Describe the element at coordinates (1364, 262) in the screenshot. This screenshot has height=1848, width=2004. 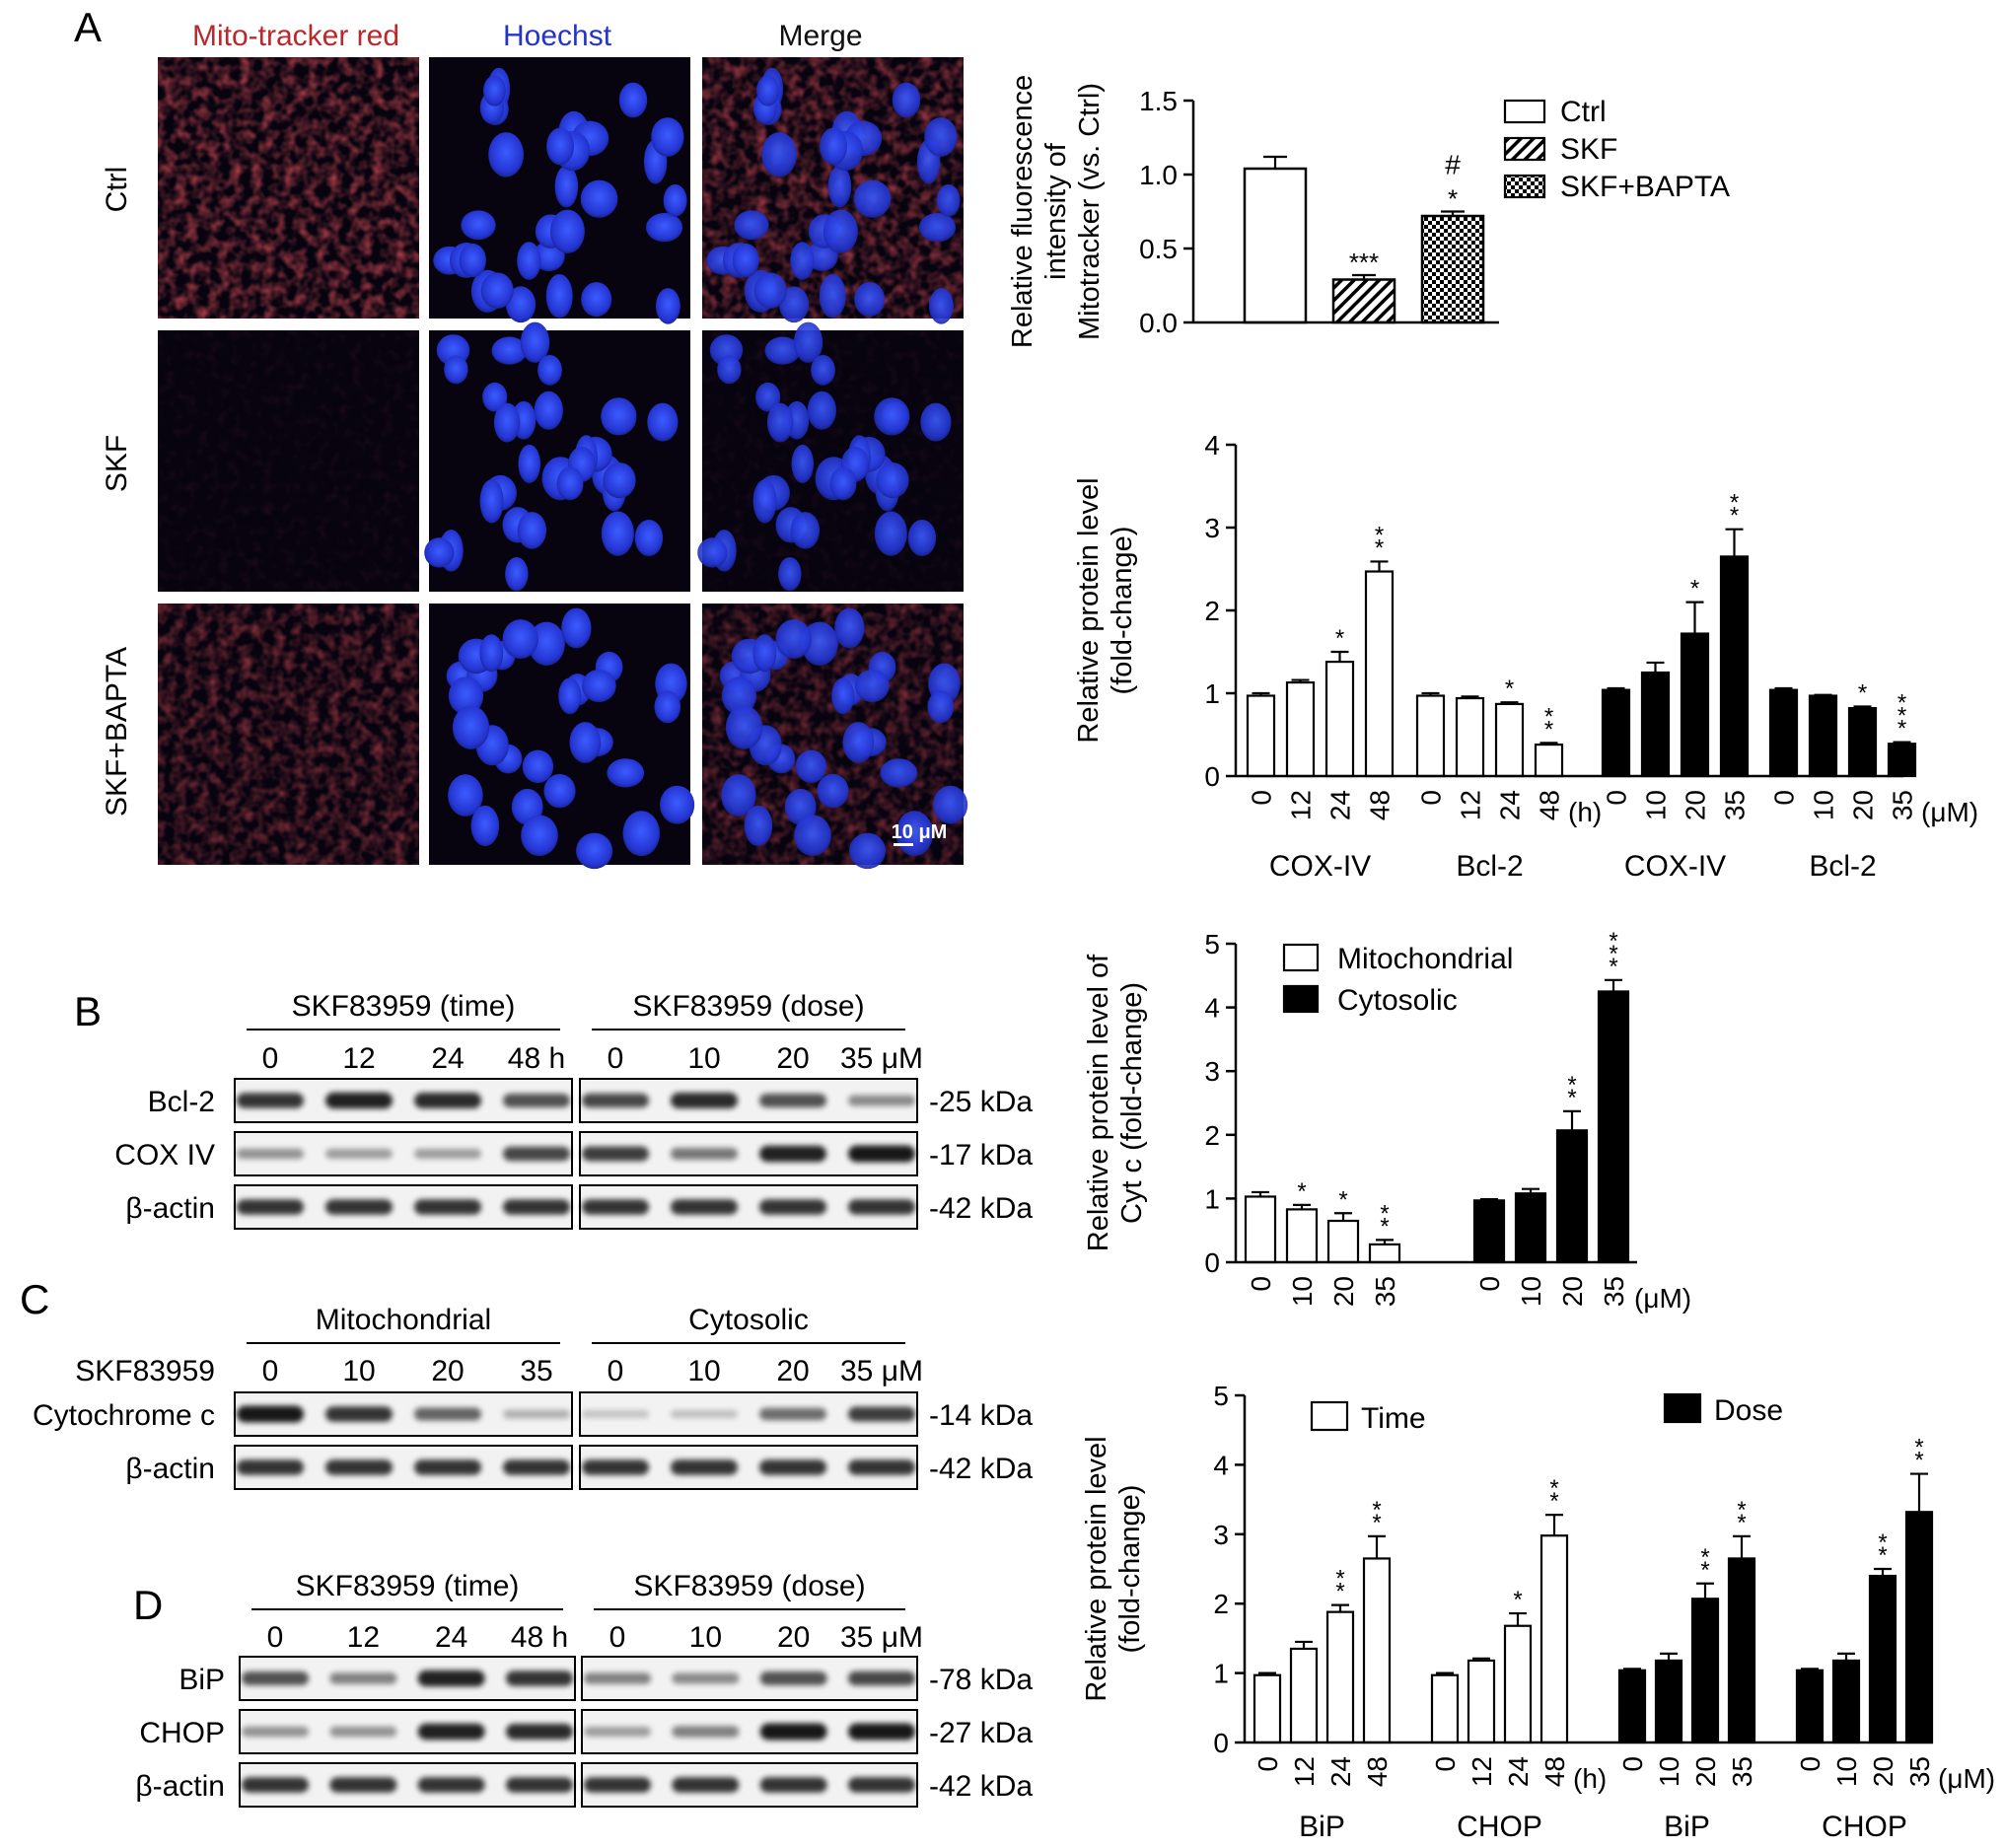
I see `significance-mark: ***` at that location.